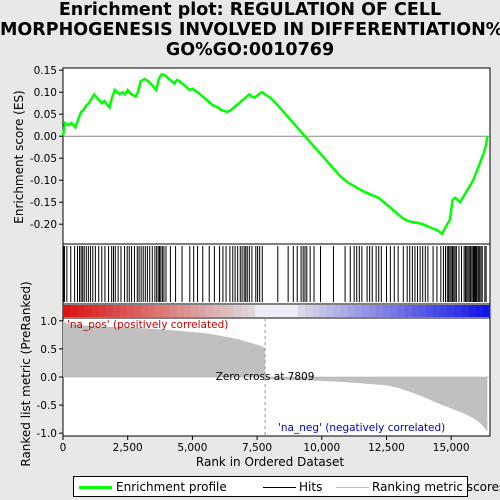 The image size is (500, 500). I want to click on x-tick-label: 5,000, so click(192, 448).